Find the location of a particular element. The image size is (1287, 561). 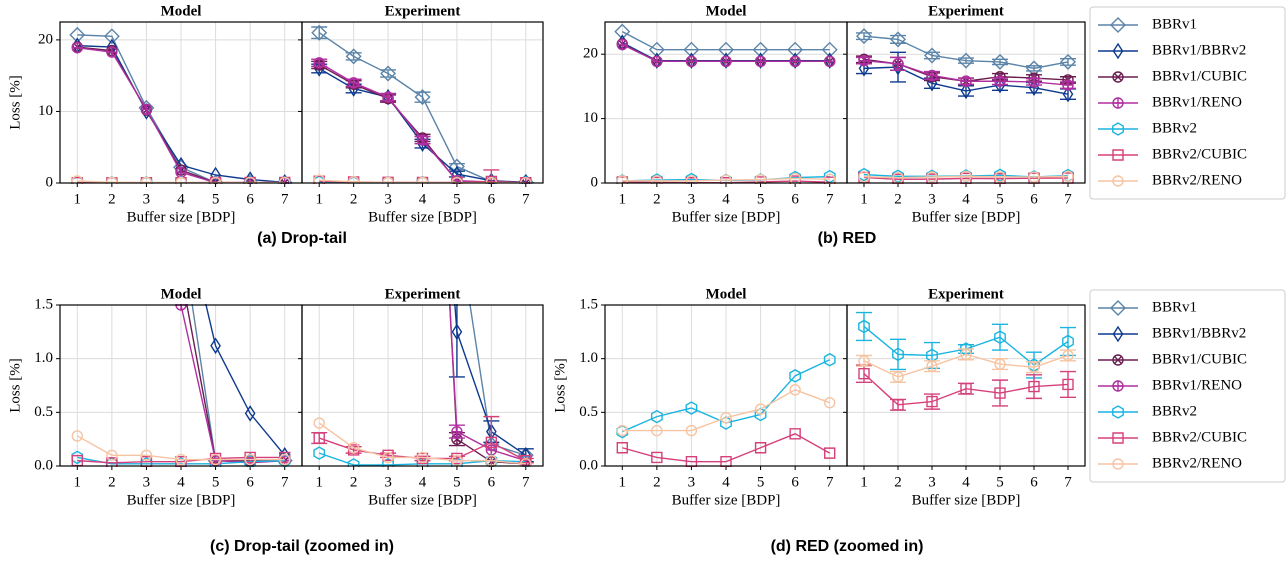

x-tick-label: 4 is located at coordinates (423, 482).